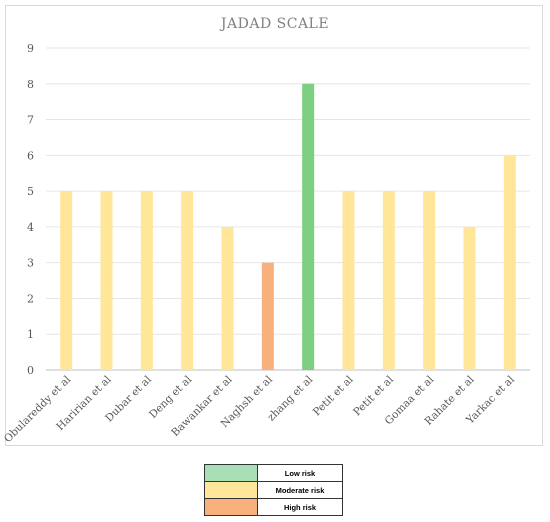 The width and height of the screenshot is (550, 522). I want to click on y-tick-label: 6, so click(30, 155).